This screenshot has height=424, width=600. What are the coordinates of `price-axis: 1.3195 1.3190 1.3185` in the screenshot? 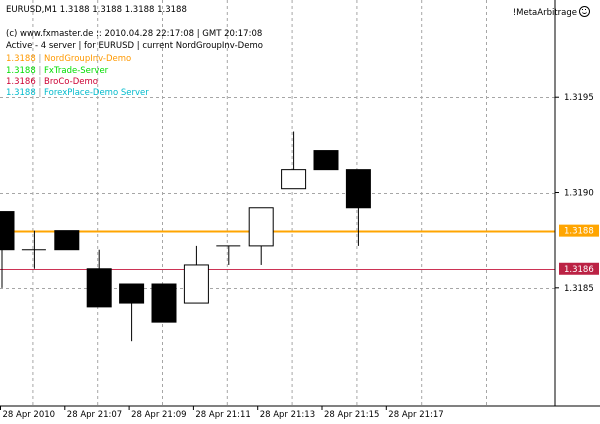 It's located at (574, 193).